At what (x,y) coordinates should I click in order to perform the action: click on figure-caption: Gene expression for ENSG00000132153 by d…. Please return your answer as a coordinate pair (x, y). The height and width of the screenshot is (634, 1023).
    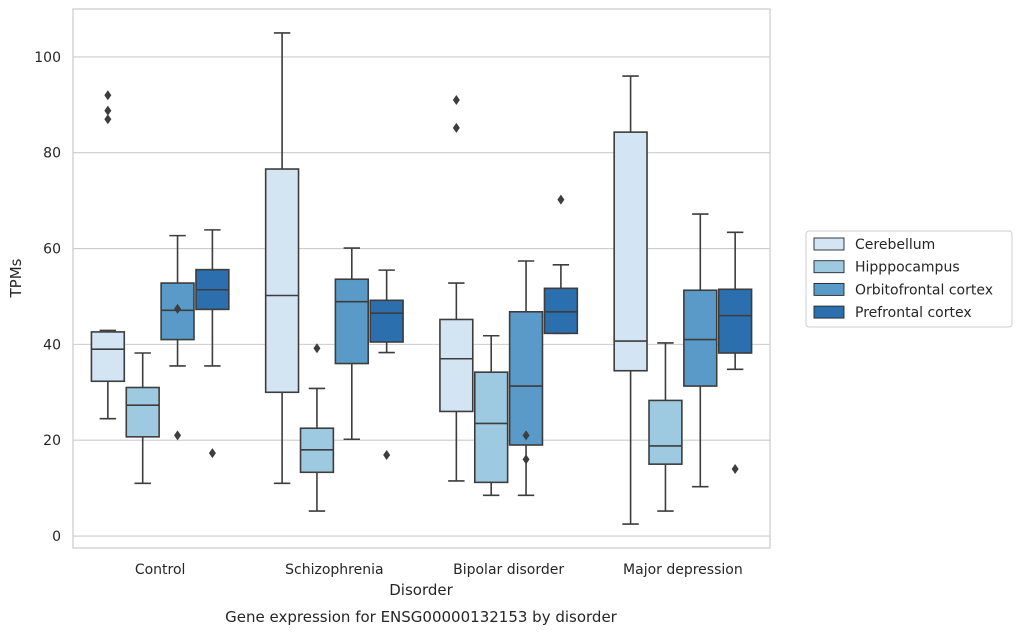
    Looking at the image, I should click on (421, 617).